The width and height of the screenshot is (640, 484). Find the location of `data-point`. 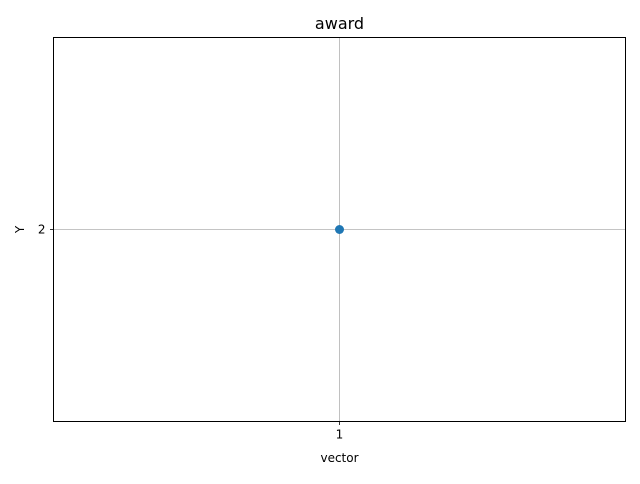

data-point is located at coordinates (339, 229).